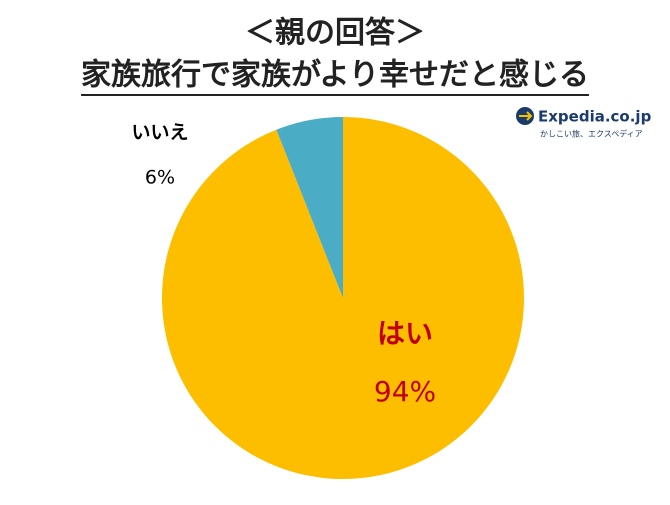 Image resolution: width=670 pixels, height=505 pixels. Describe the element at coordinates (335, 75) in the screenshot. I see `chart-subtitle: 家族旅行で家族がより幸せだと感じる` at that location.